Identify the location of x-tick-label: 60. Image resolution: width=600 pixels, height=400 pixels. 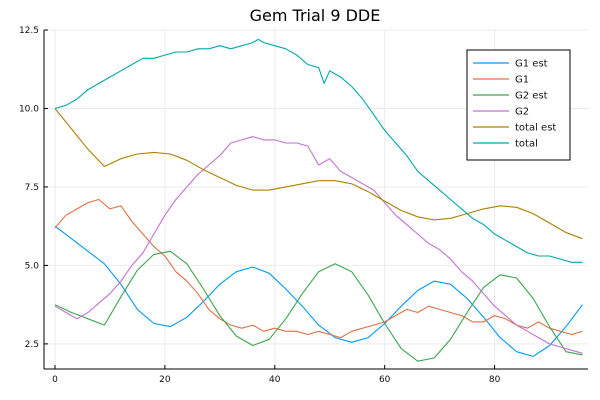
(385, 380).